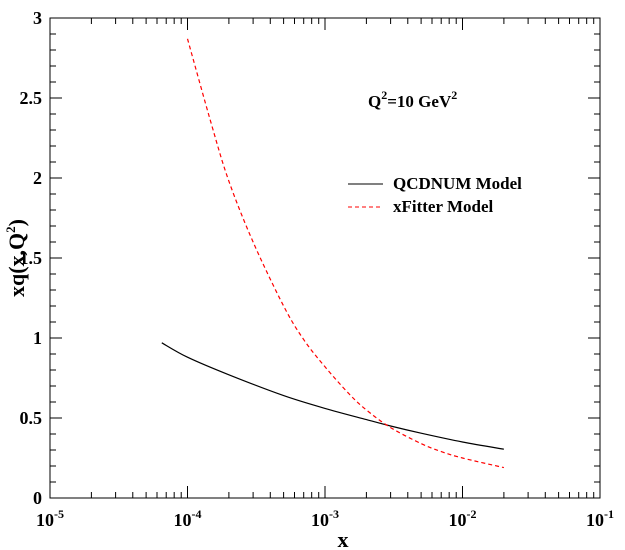 Image resolution: width=625 pixels, height=550 pixels. What do you see at coordinates (37, 18) in the screenshot?
I see `y-tick-label: 3` at bounding box center [37, 18].